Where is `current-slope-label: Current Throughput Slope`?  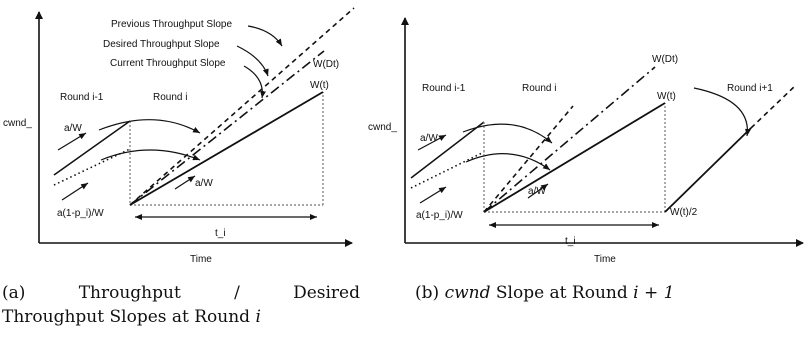 current-slope-label: Current Throughput Slope is located at coordinates (168, 63).